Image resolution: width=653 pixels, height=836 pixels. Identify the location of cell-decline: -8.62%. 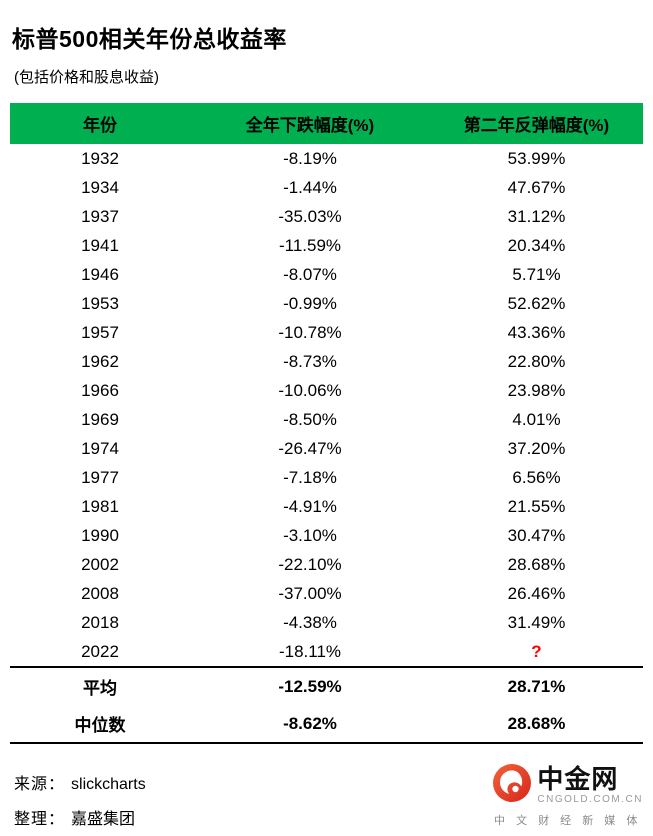
(310, 723).